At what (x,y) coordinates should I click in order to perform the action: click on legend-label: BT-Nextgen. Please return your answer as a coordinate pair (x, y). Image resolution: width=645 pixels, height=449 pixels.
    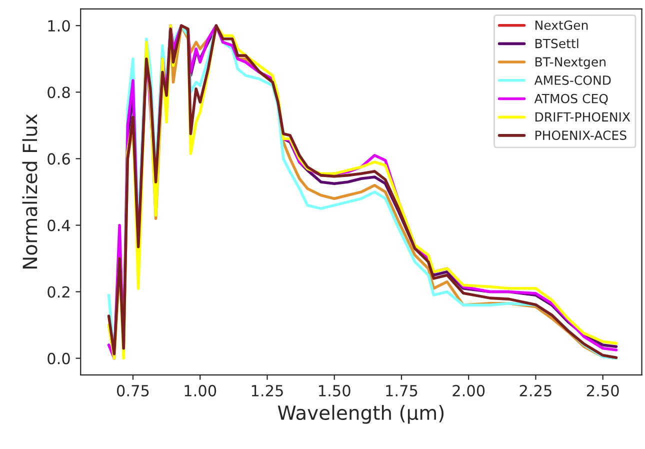
    Looking at the image, I should click on (571, 63).